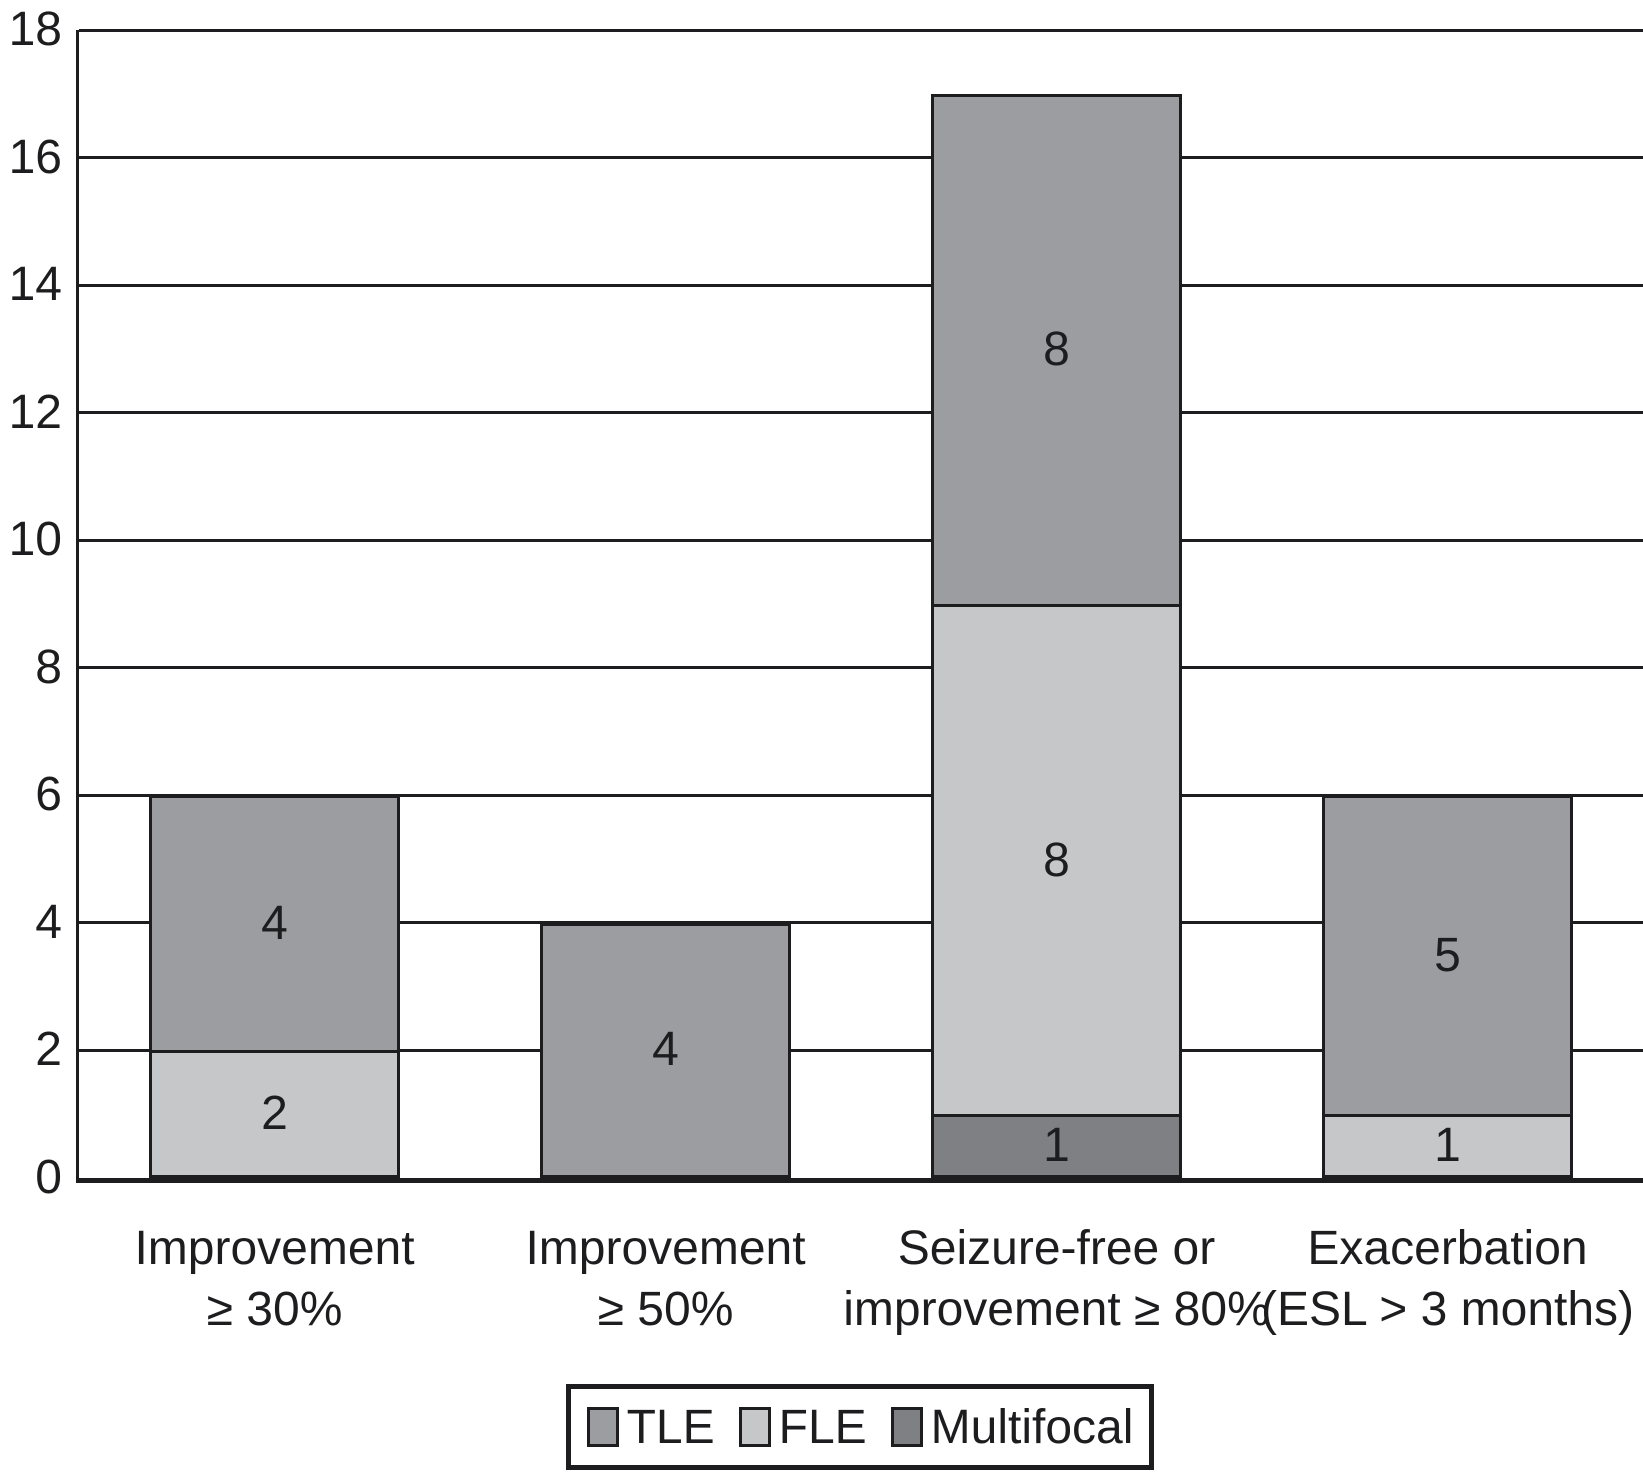 The height and width of the screenshot is (1473, 1643). I want to click on bar-segment-fle-cat1: 2, so click(274, 1114).